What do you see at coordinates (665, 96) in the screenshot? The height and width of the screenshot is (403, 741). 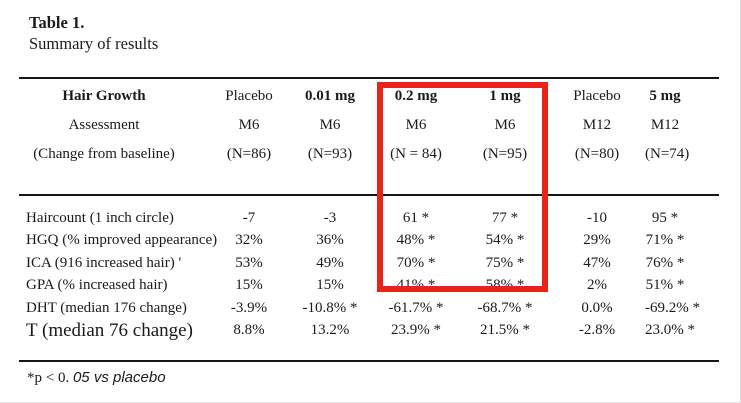 I see `col-header-dose: 5 mg` at bounding box center [665, 96].